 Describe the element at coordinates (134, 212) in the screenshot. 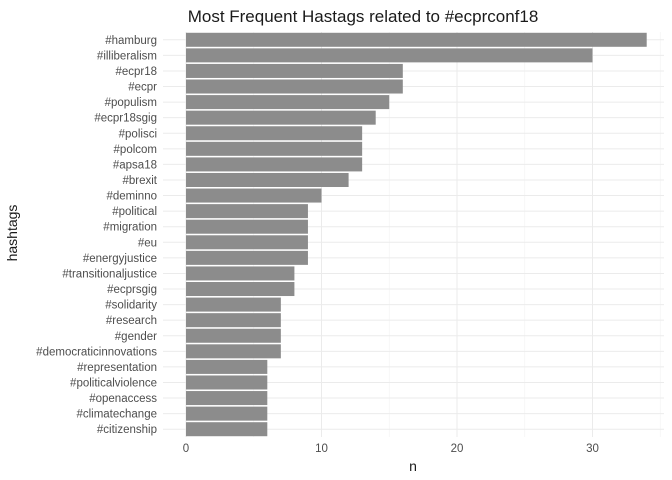

I see `y-tick-label: #political` at that location.